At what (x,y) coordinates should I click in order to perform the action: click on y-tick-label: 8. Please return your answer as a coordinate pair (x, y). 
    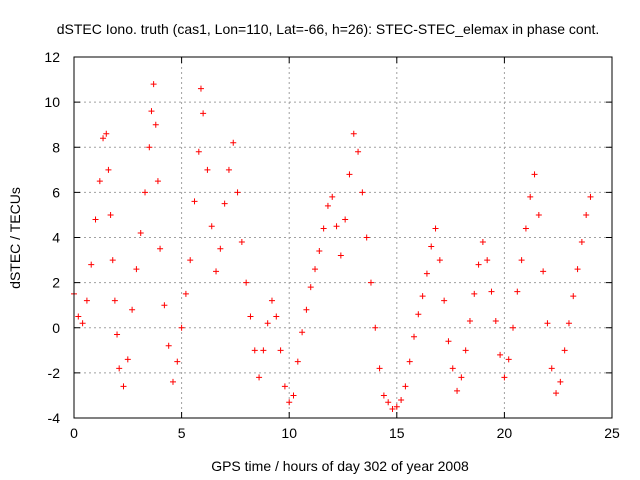
    Looking at the image, I should click on (56, 147).